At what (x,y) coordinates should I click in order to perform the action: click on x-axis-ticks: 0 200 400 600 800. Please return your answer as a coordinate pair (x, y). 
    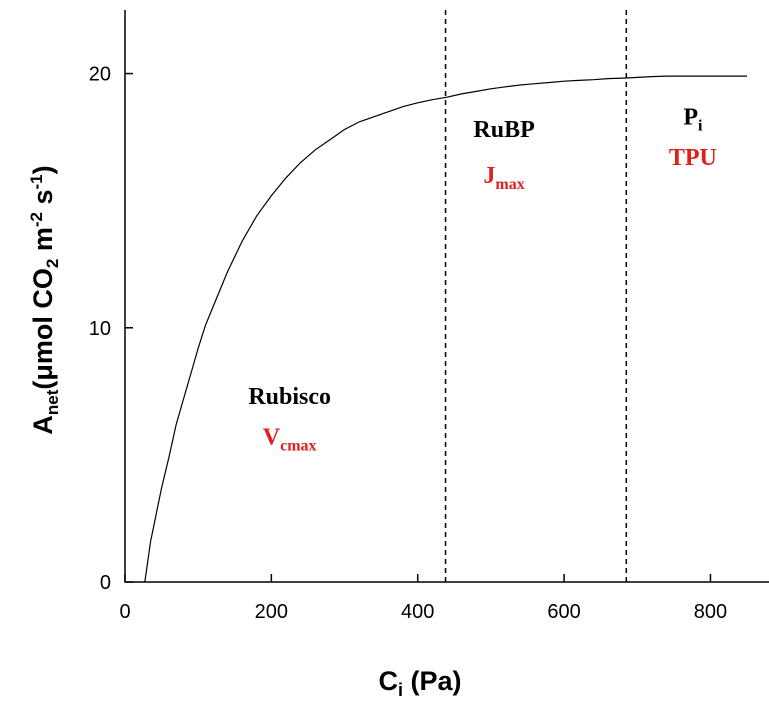
    Looking at the image, I should click on (423, 598).